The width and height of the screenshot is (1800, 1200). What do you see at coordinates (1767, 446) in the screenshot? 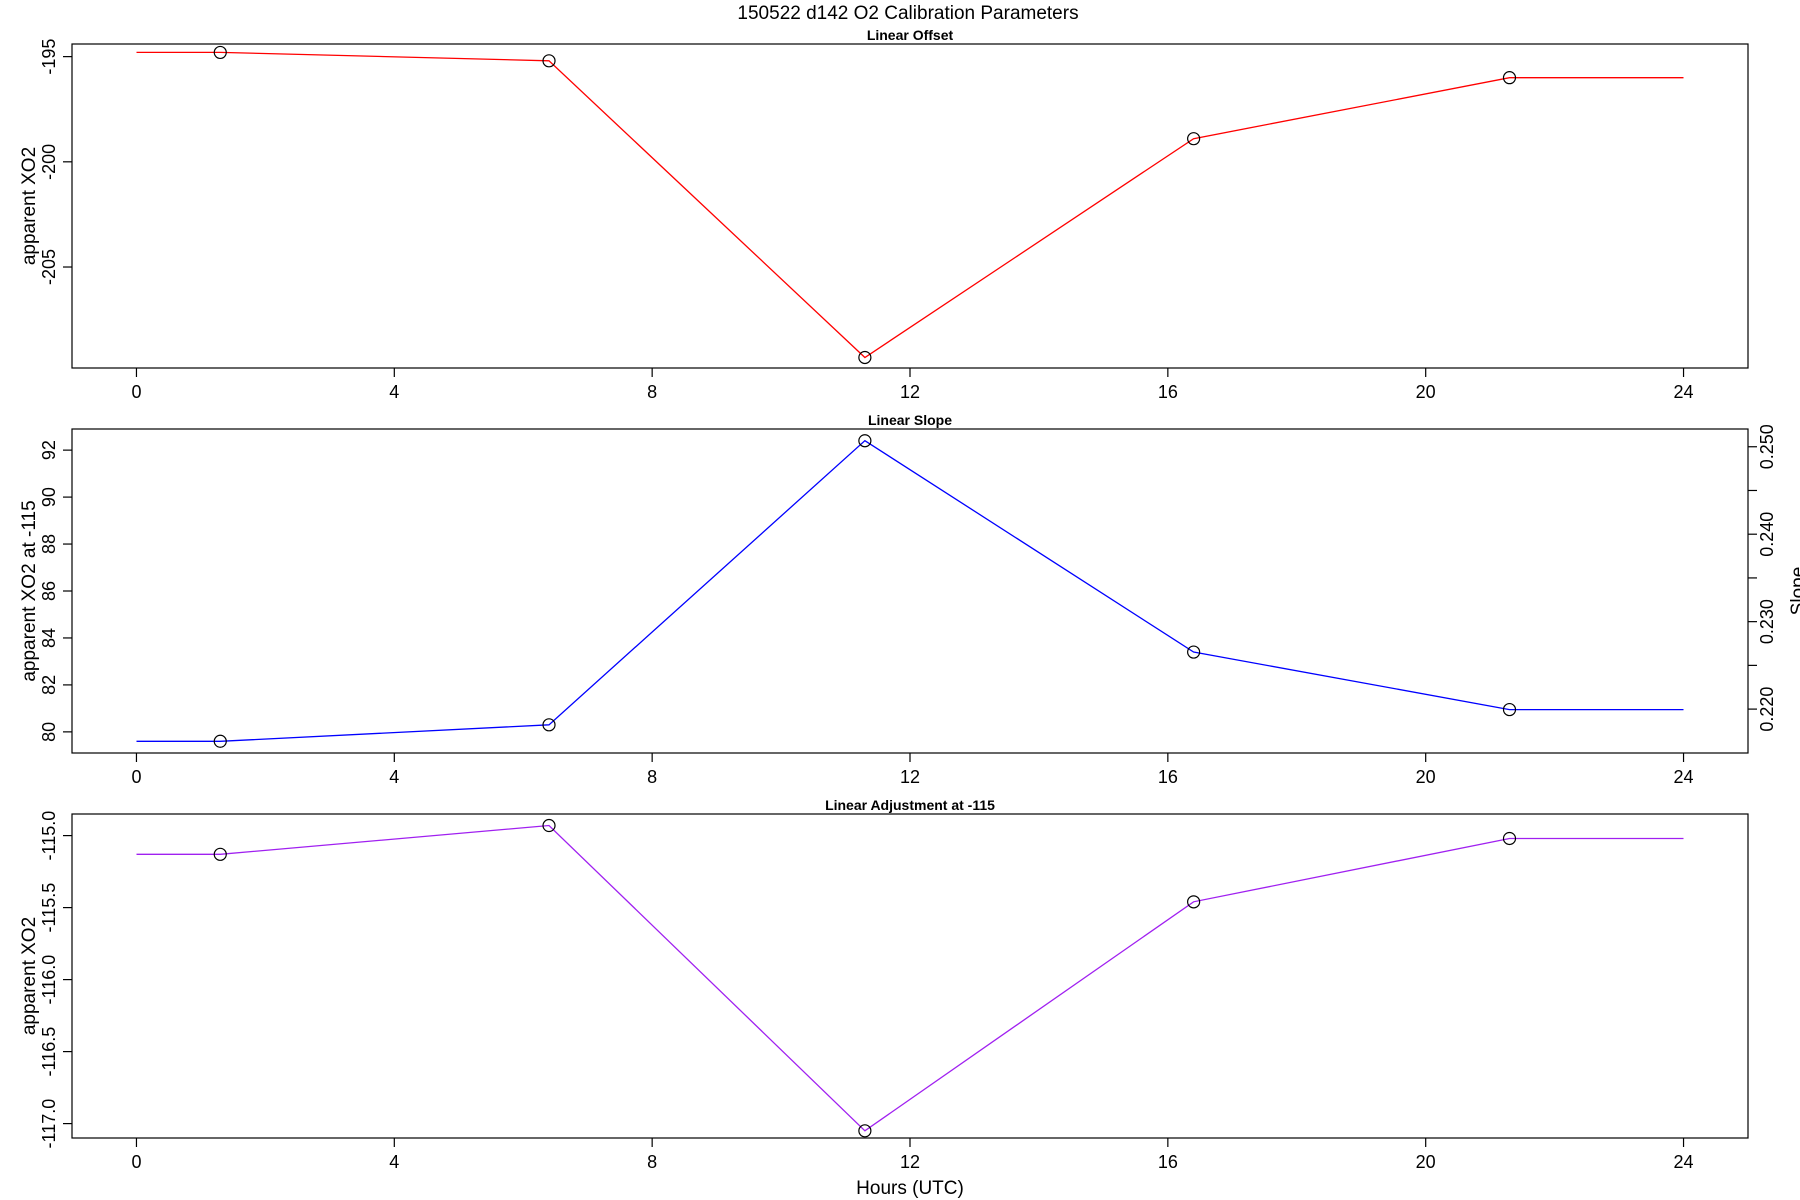
I see `slope-y2-tick-label: 0.250` at bounding box center [1767, 446].